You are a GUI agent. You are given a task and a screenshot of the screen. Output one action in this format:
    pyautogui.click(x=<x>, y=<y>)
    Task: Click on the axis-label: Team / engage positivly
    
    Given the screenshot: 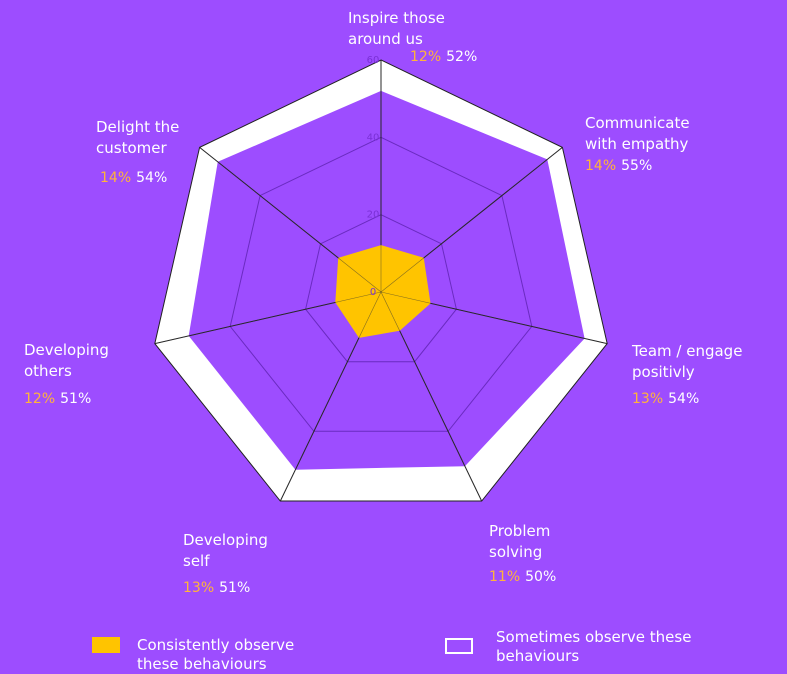 What is the action you would take?
    pyautogui.click(x=687, y=361)
    